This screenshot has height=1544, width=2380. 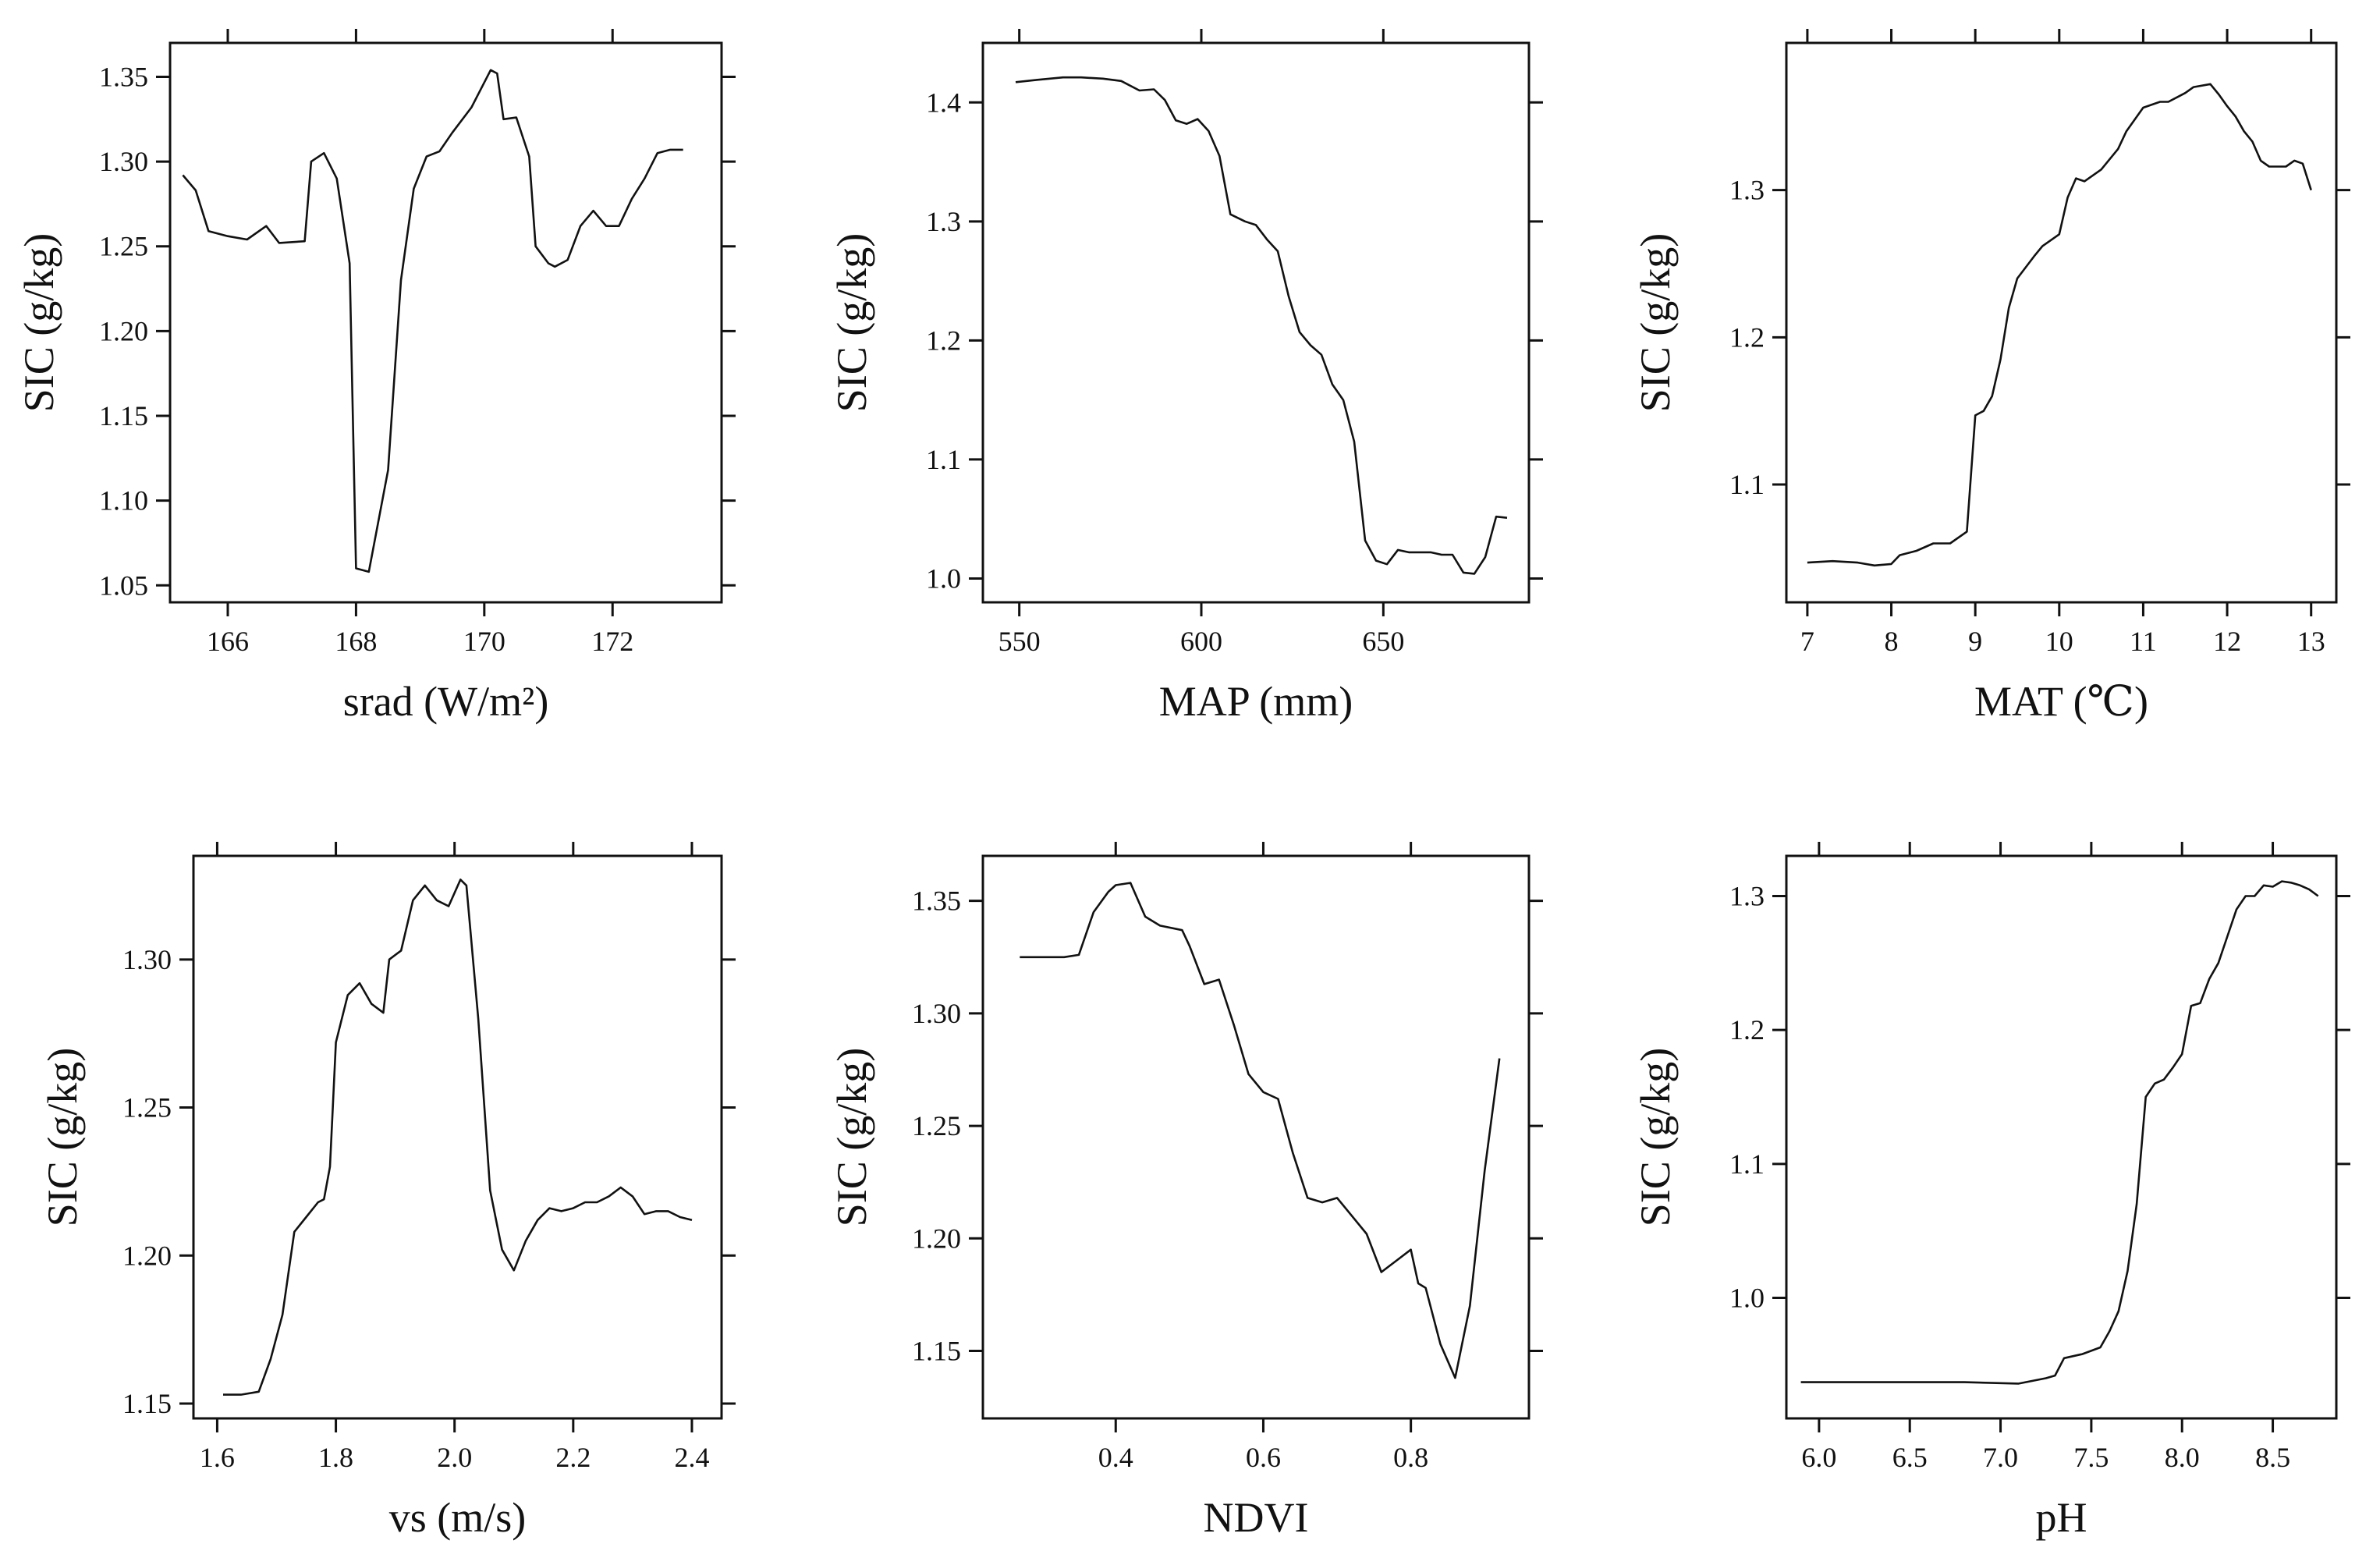 What do you see at coordinates (2273, 1457) in the screenshot?
I see `x-tick-label: 8.5` at bounding box center [2273, 1457].